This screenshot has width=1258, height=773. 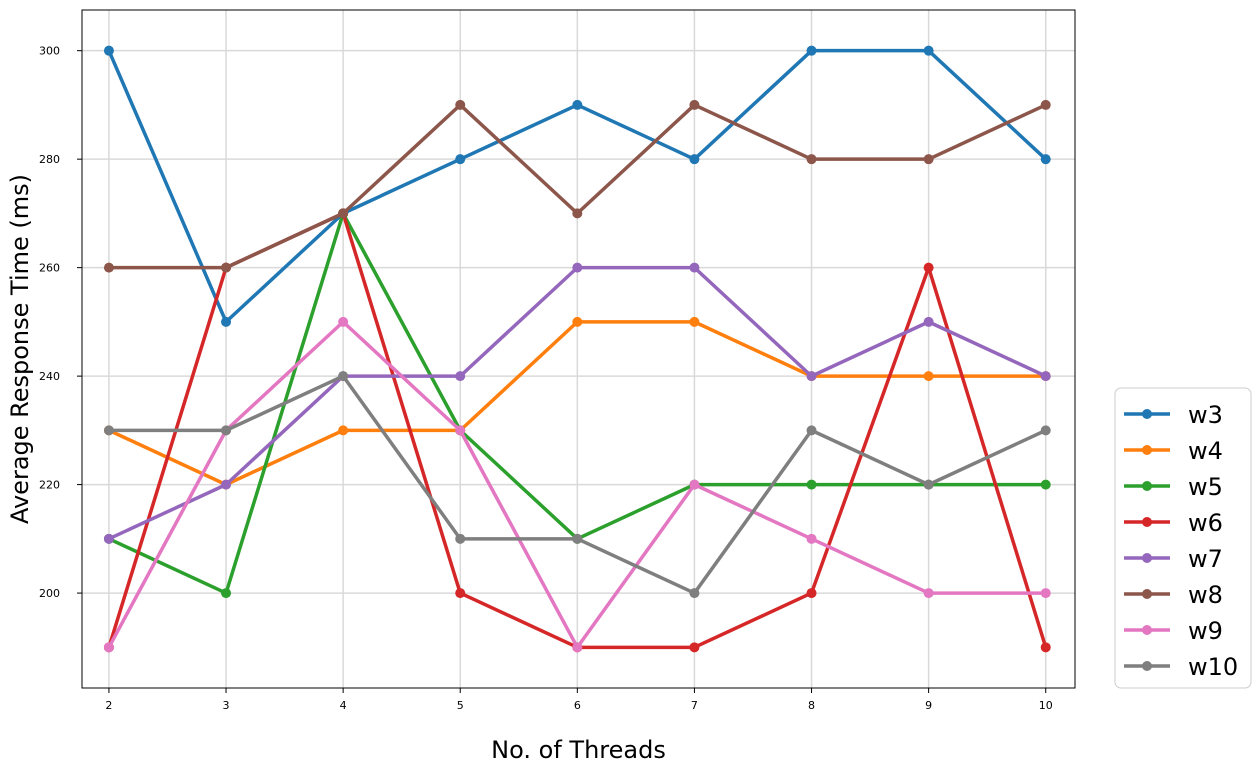 I want to click on x-axis-ticks: 2 3 4 5 6 7 8 9 10, so click(x=579, y=700).